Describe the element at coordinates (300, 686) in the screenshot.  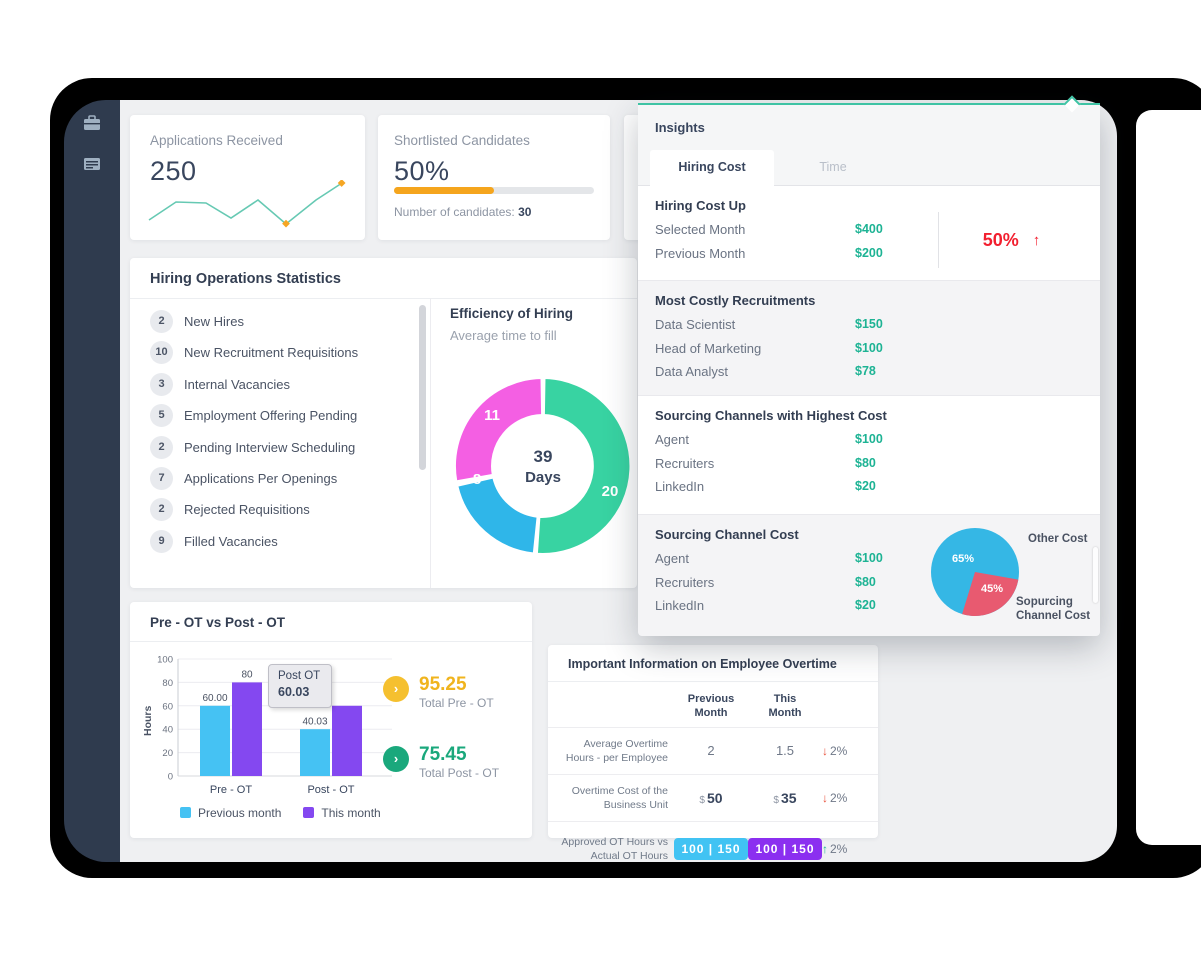
I see `chart-tooltip: Post OT 60.03` at that location.